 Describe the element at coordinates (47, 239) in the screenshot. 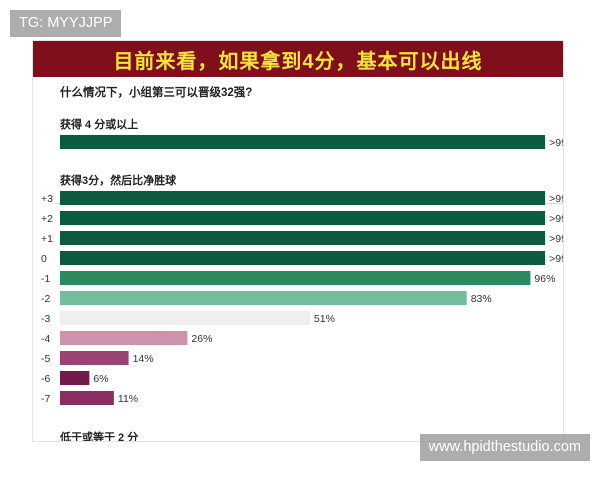

I see `category-label: +1` at that location.